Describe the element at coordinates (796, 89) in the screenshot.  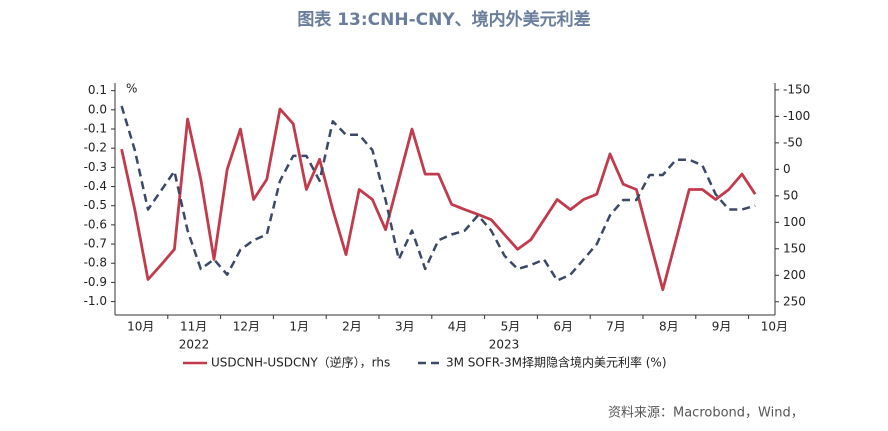
I see `y2-tick-label: -150` at that location.